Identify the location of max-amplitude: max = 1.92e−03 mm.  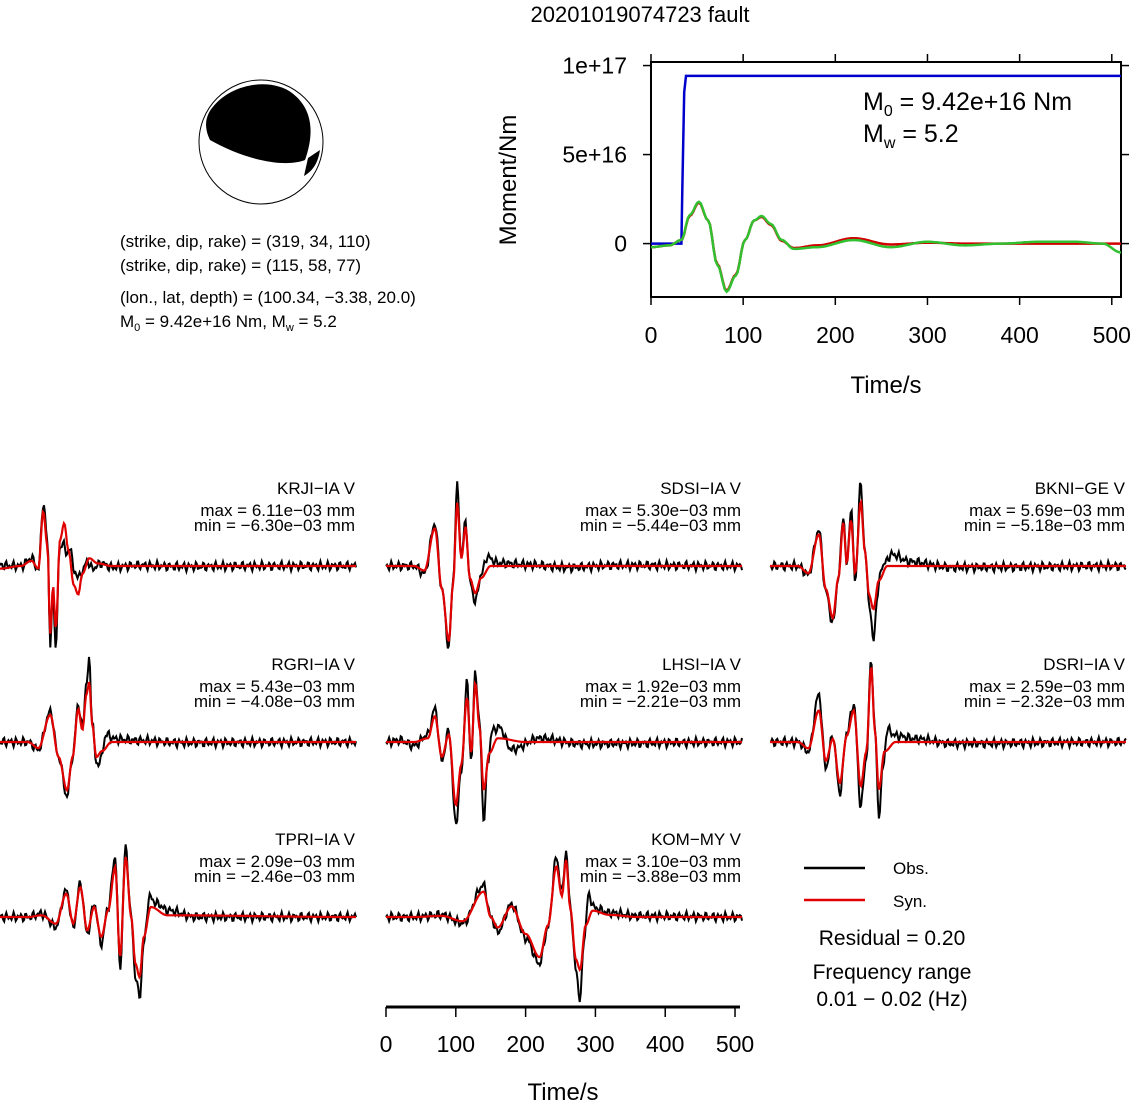
(663, 686).